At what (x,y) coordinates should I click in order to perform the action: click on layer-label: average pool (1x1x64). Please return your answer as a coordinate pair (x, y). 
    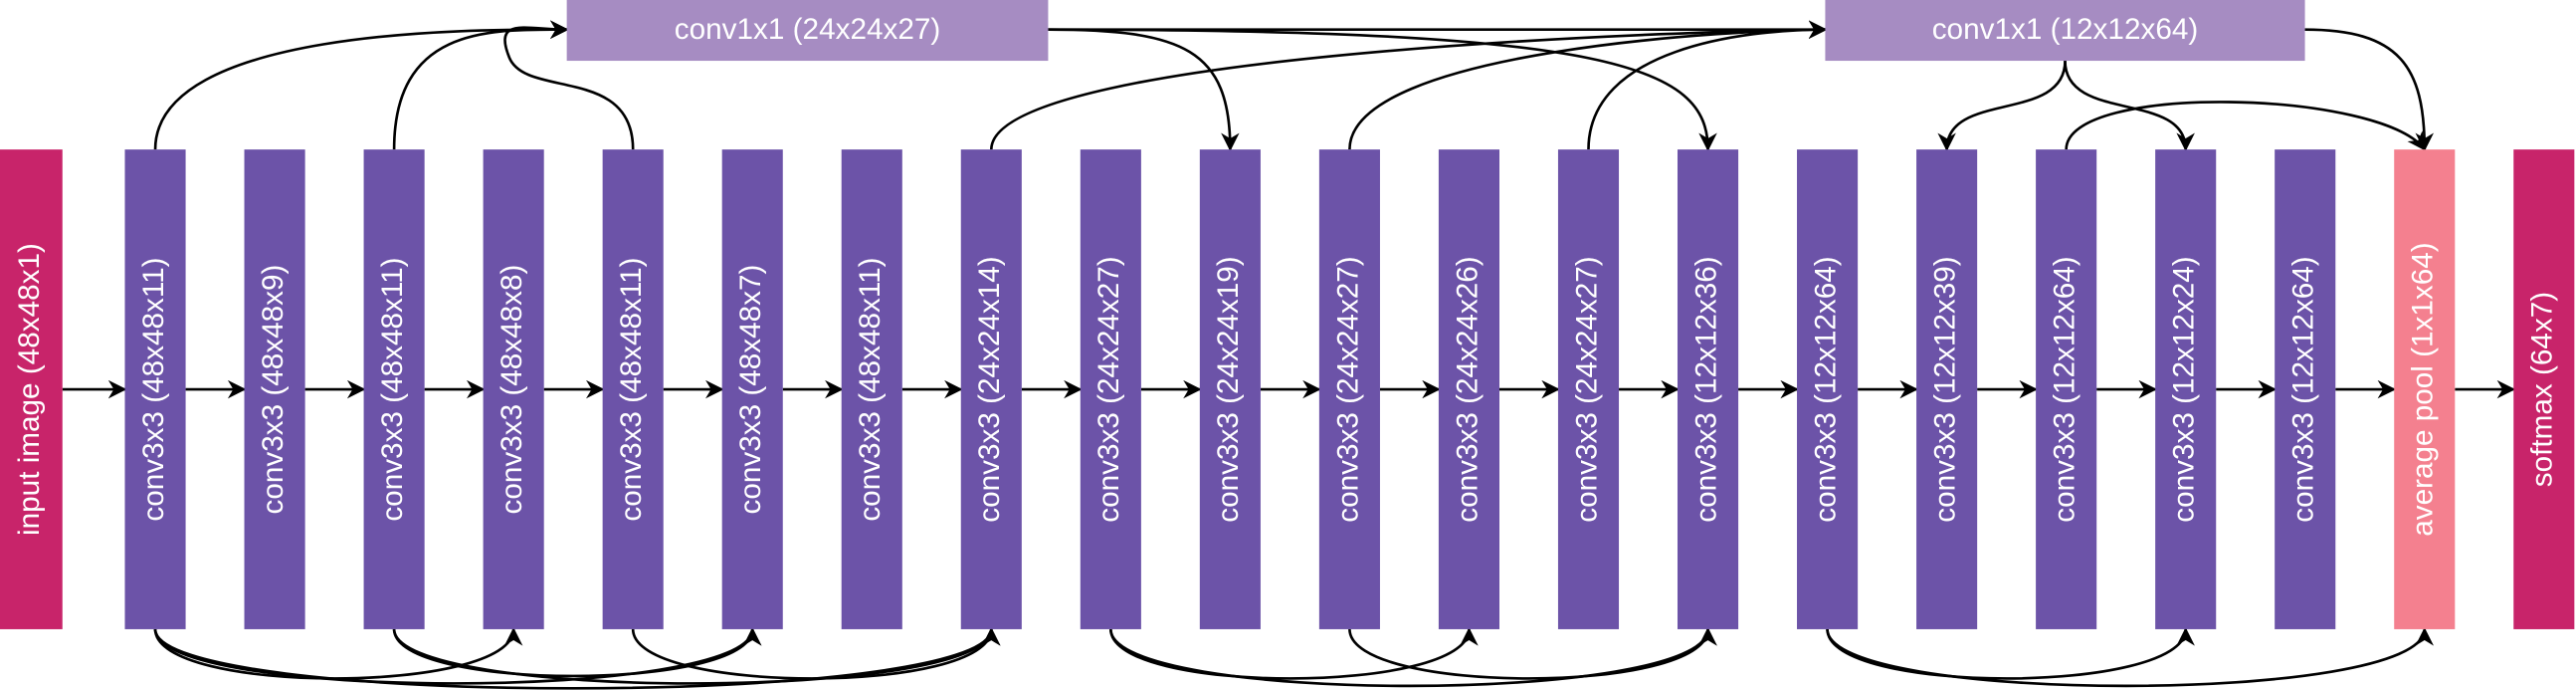
    Looking at the image, I should click on (2423, 389).